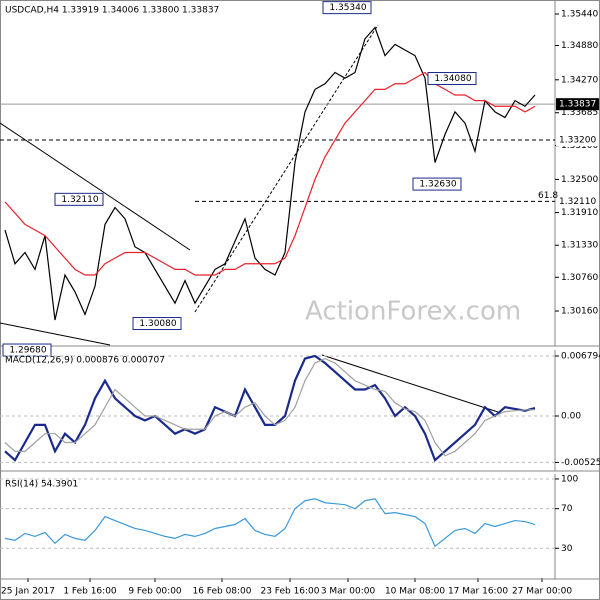 The width and height of the screenshot is (600, 600). What do you see at coordinates (579, 312) in the screenshot?
I see `y-tick-label: 1.30160` at bounding box center [579, 312].